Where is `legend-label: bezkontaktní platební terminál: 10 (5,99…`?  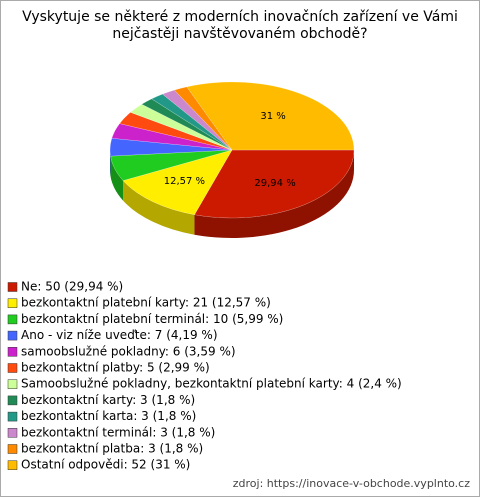
legend-label: bezkontaktní platební terminál: 10 (5,99… is located at coordinates (152, 319).